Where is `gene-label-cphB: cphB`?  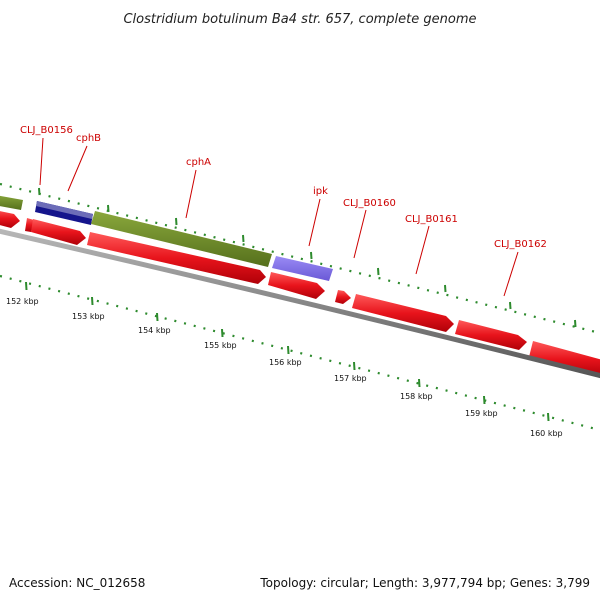 gene-label-cphB: cphB is located at coordinates (88, 138).